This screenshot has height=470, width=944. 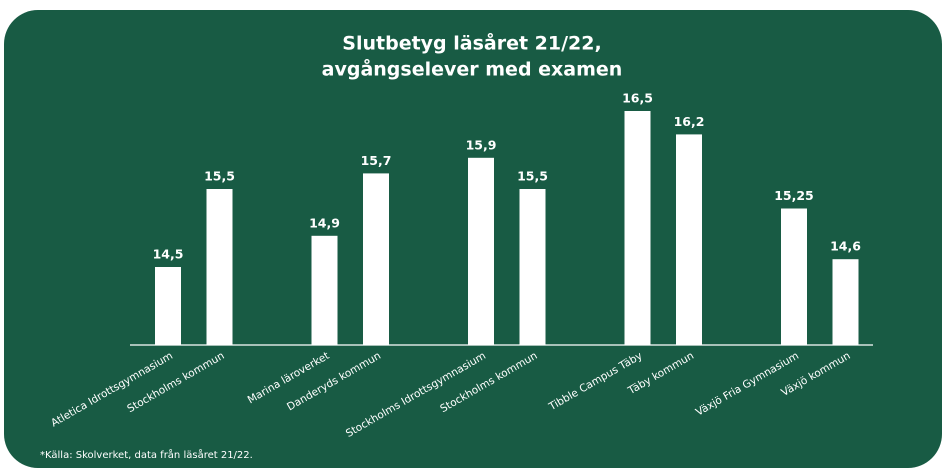 What do you see at coordinates (376, 160) in the screenshot?
I see `value-label: 15,7` at bounding box center [376, 160].